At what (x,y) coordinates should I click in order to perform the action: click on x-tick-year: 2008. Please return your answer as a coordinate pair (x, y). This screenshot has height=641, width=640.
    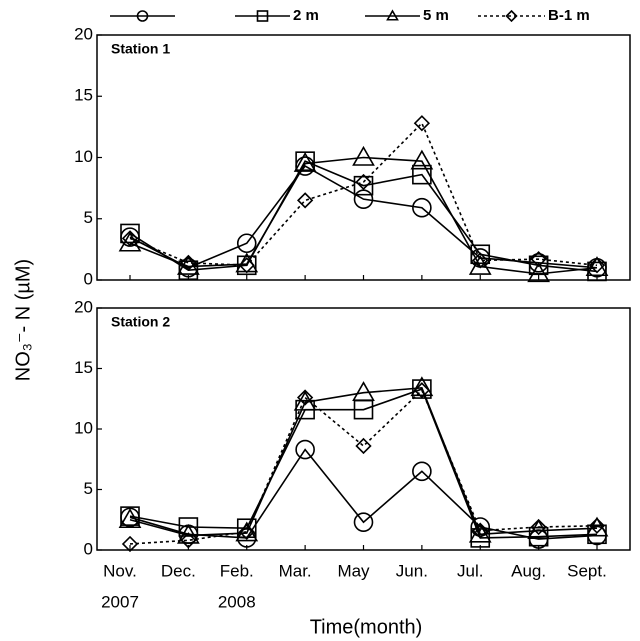
    Looking at the image, I should click on (237, 601).